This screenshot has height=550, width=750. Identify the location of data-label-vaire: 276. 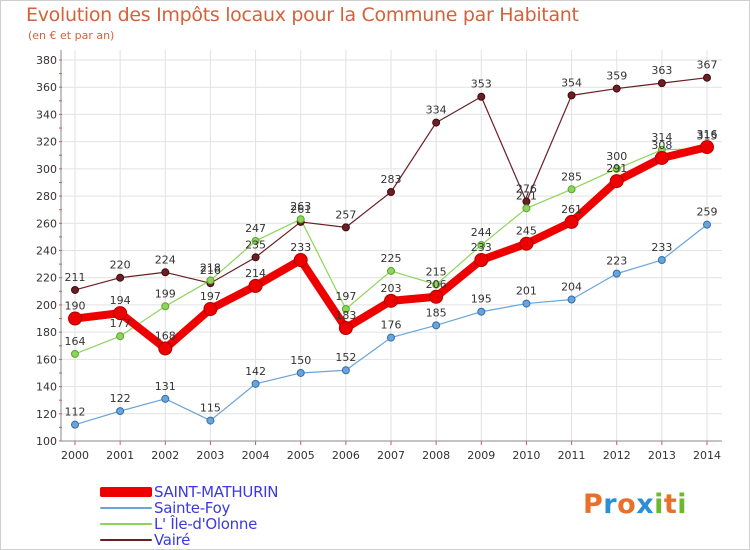
(526, 189).